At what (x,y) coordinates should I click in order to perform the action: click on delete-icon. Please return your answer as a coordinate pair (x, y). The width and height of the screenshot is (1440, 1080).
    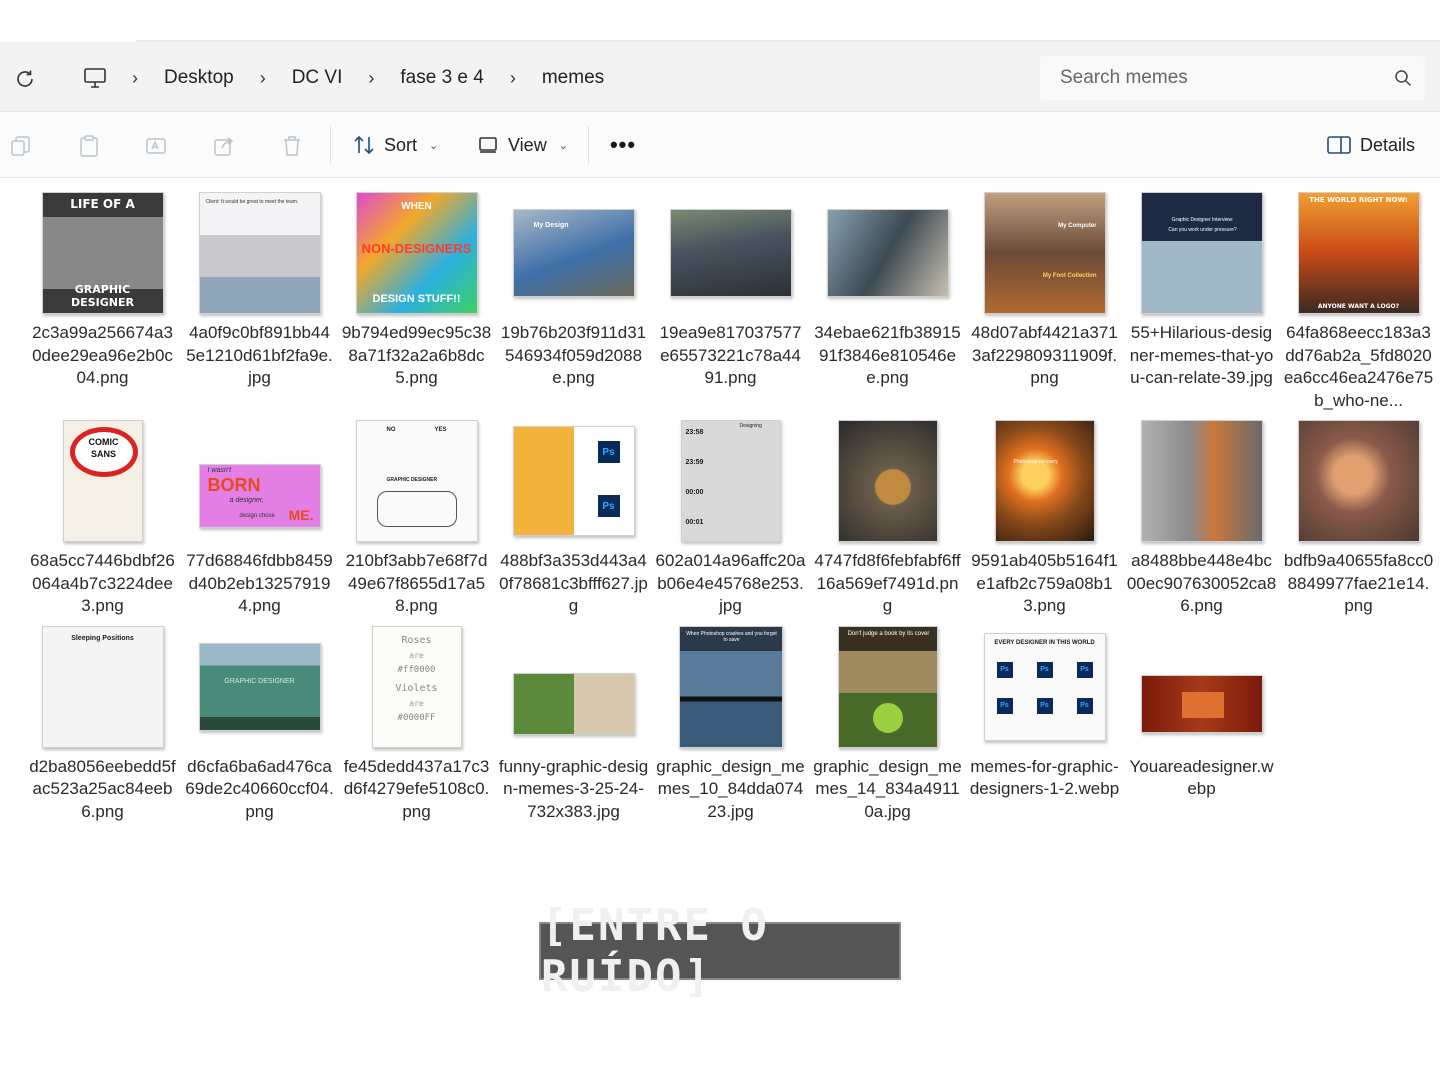
    Looking at the image, I should click on (292, 146).